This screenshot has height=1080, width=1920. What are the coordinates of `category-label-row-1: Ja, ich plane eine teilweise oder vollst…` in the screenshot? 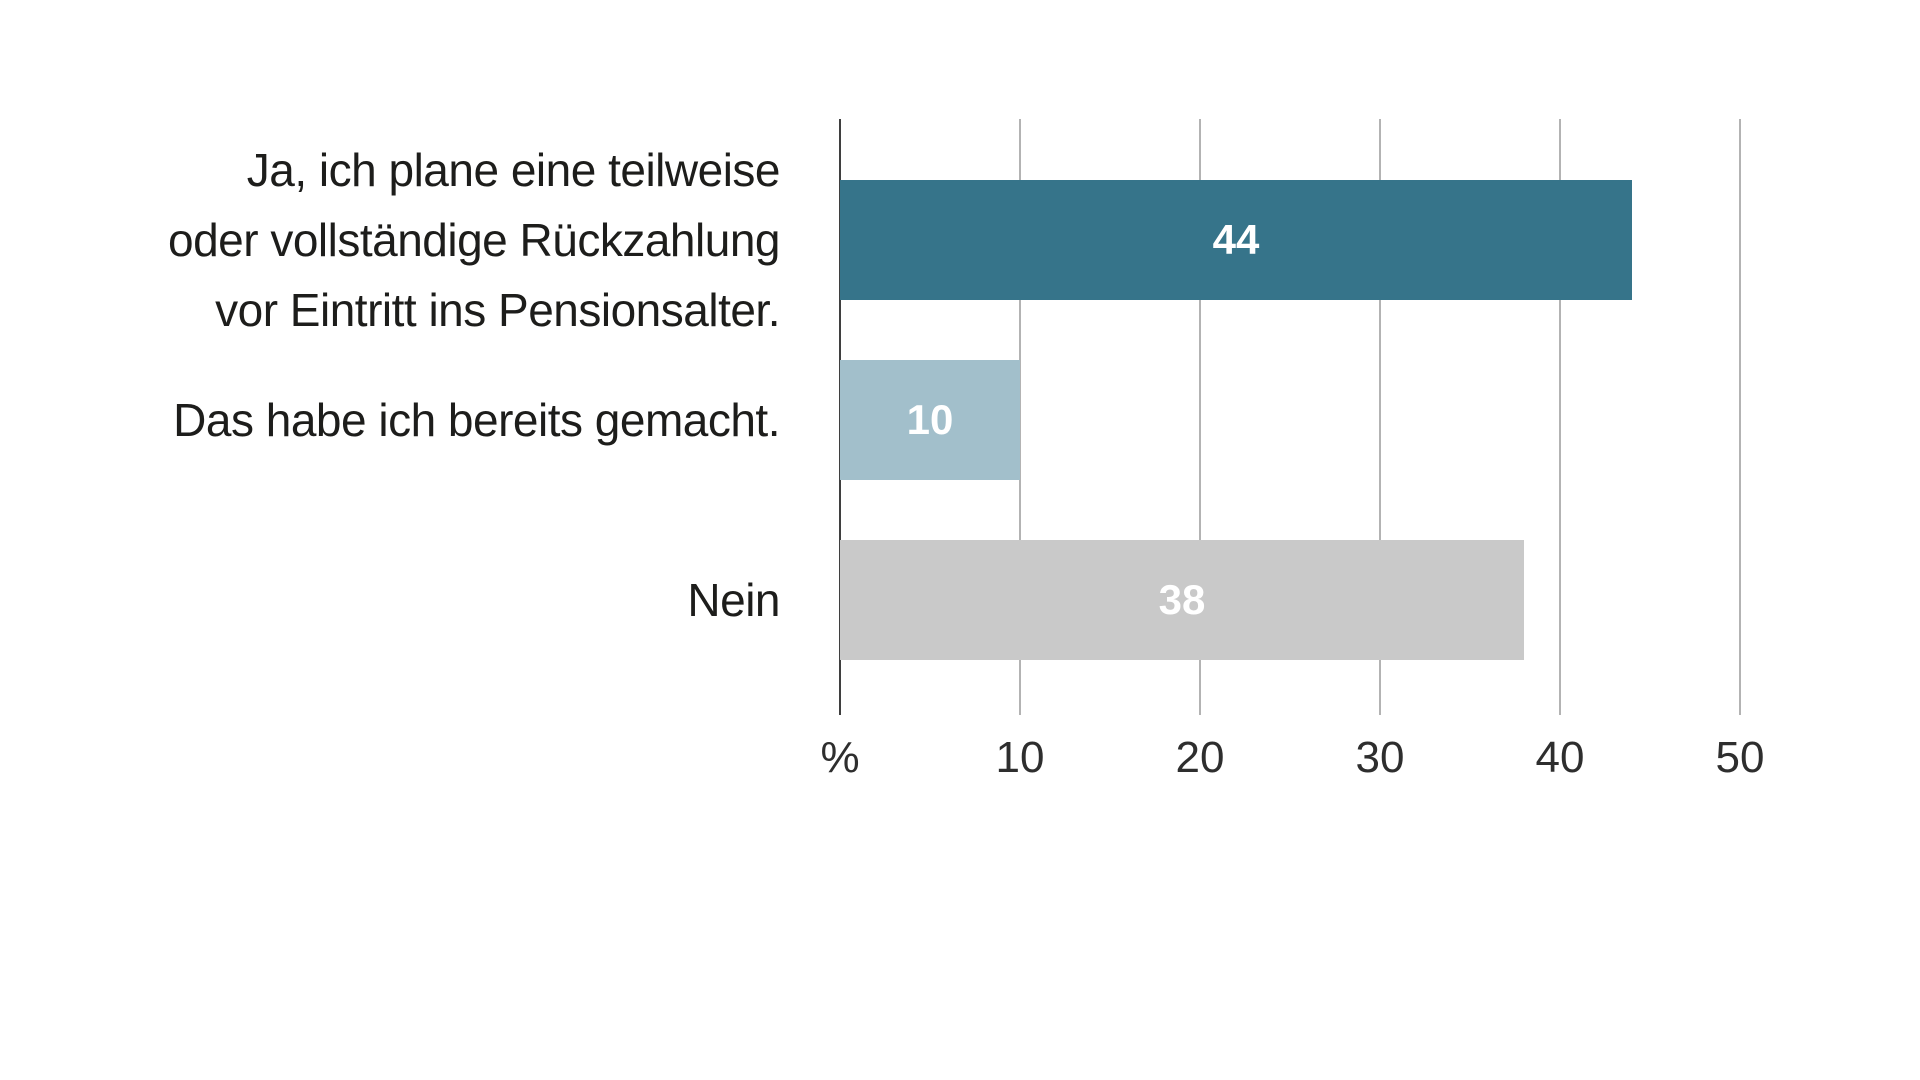 It's located at (474, 240).